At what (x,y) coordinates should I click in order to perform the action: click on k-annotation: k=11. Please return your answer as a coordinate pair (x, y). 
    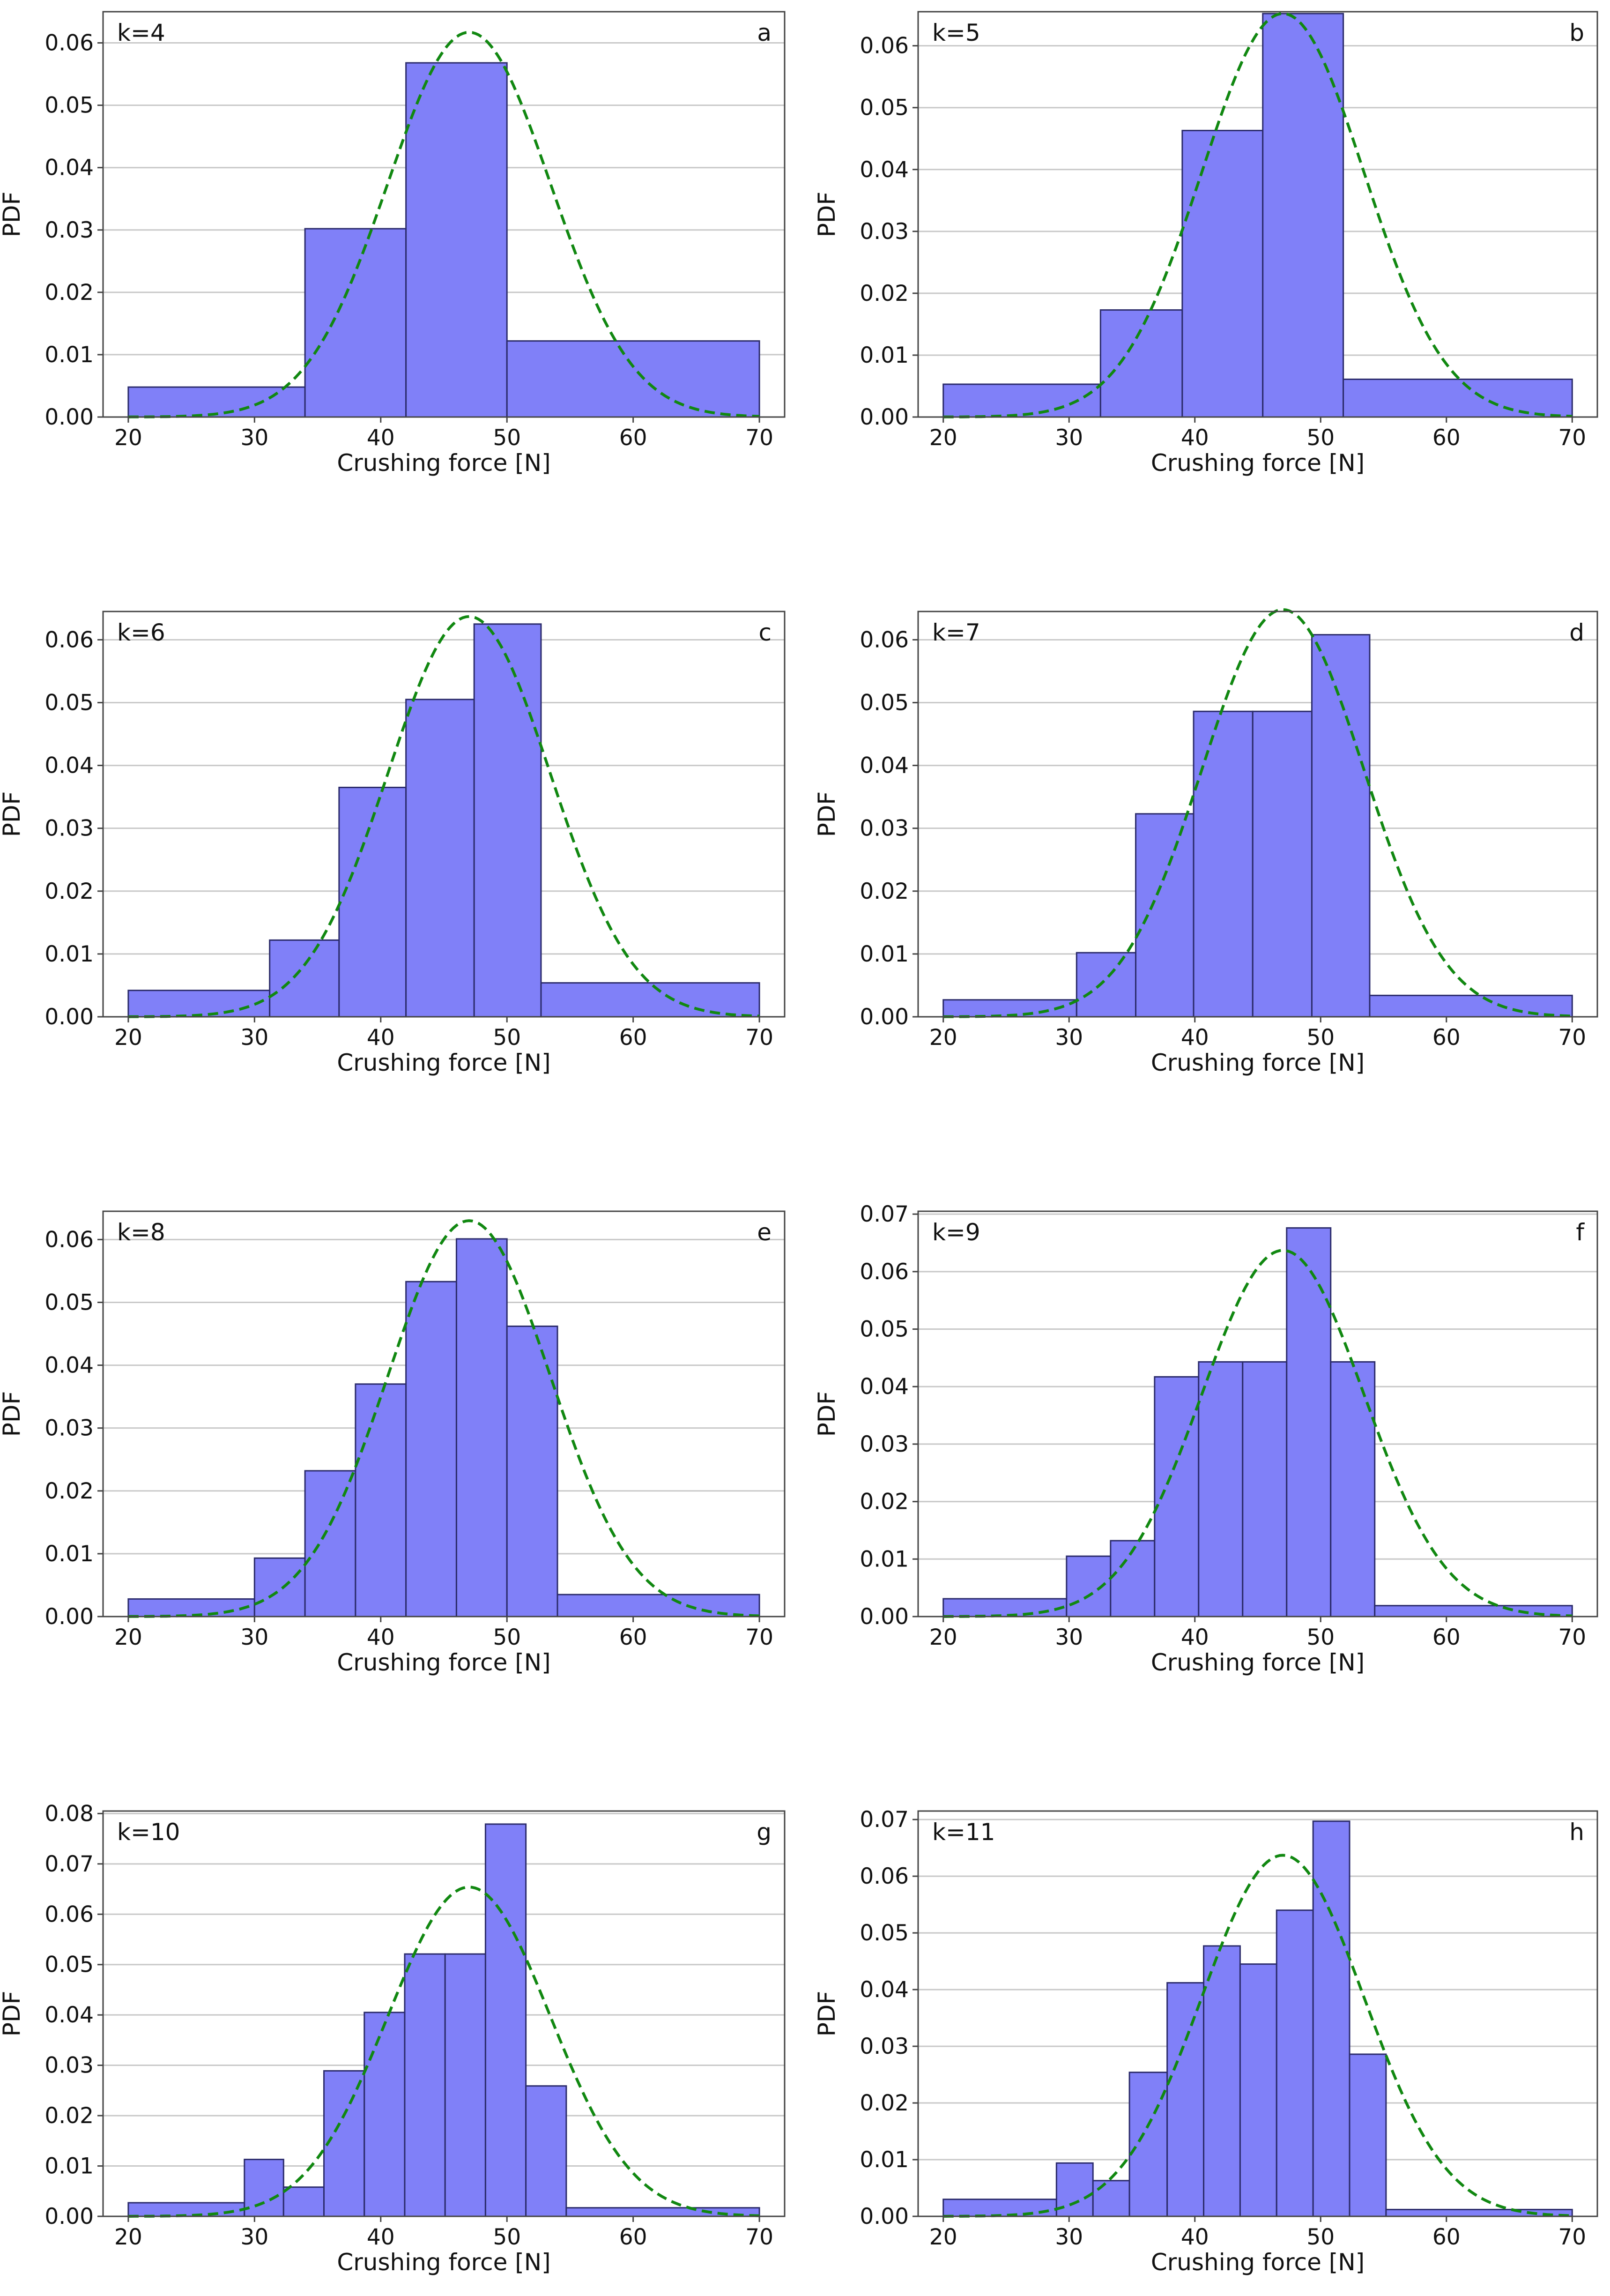
    Looking at the image, I should click on (963, 1833).